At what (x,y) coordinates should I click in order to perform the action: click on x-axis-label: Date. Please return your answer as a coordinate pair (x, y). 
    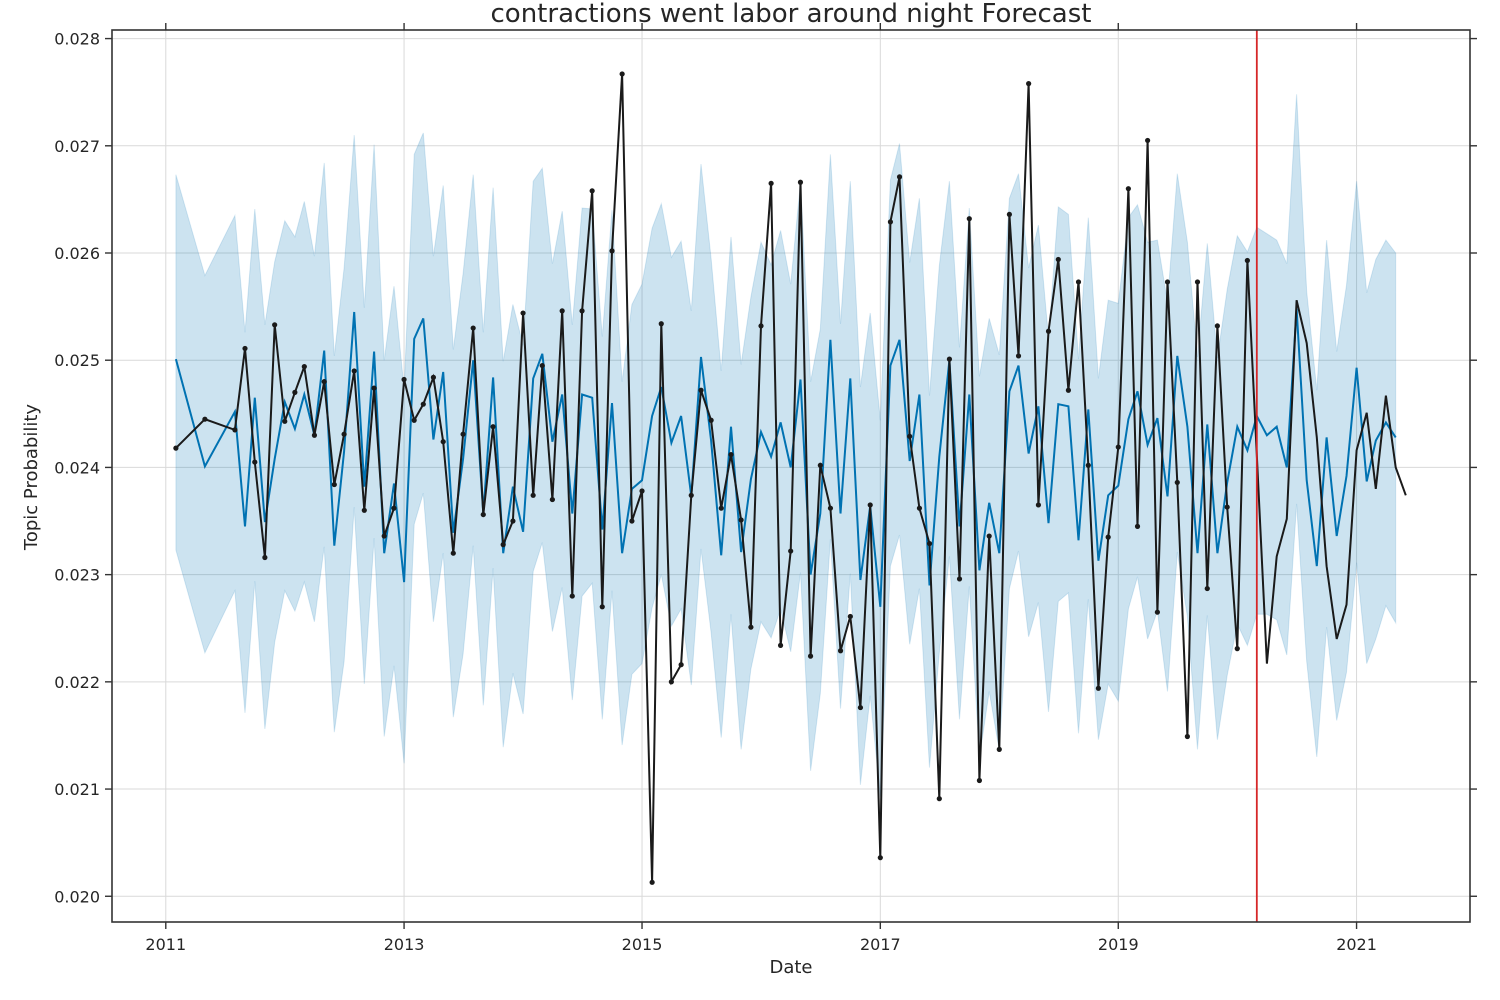
    Looking at the image, I should click on (790, 967).